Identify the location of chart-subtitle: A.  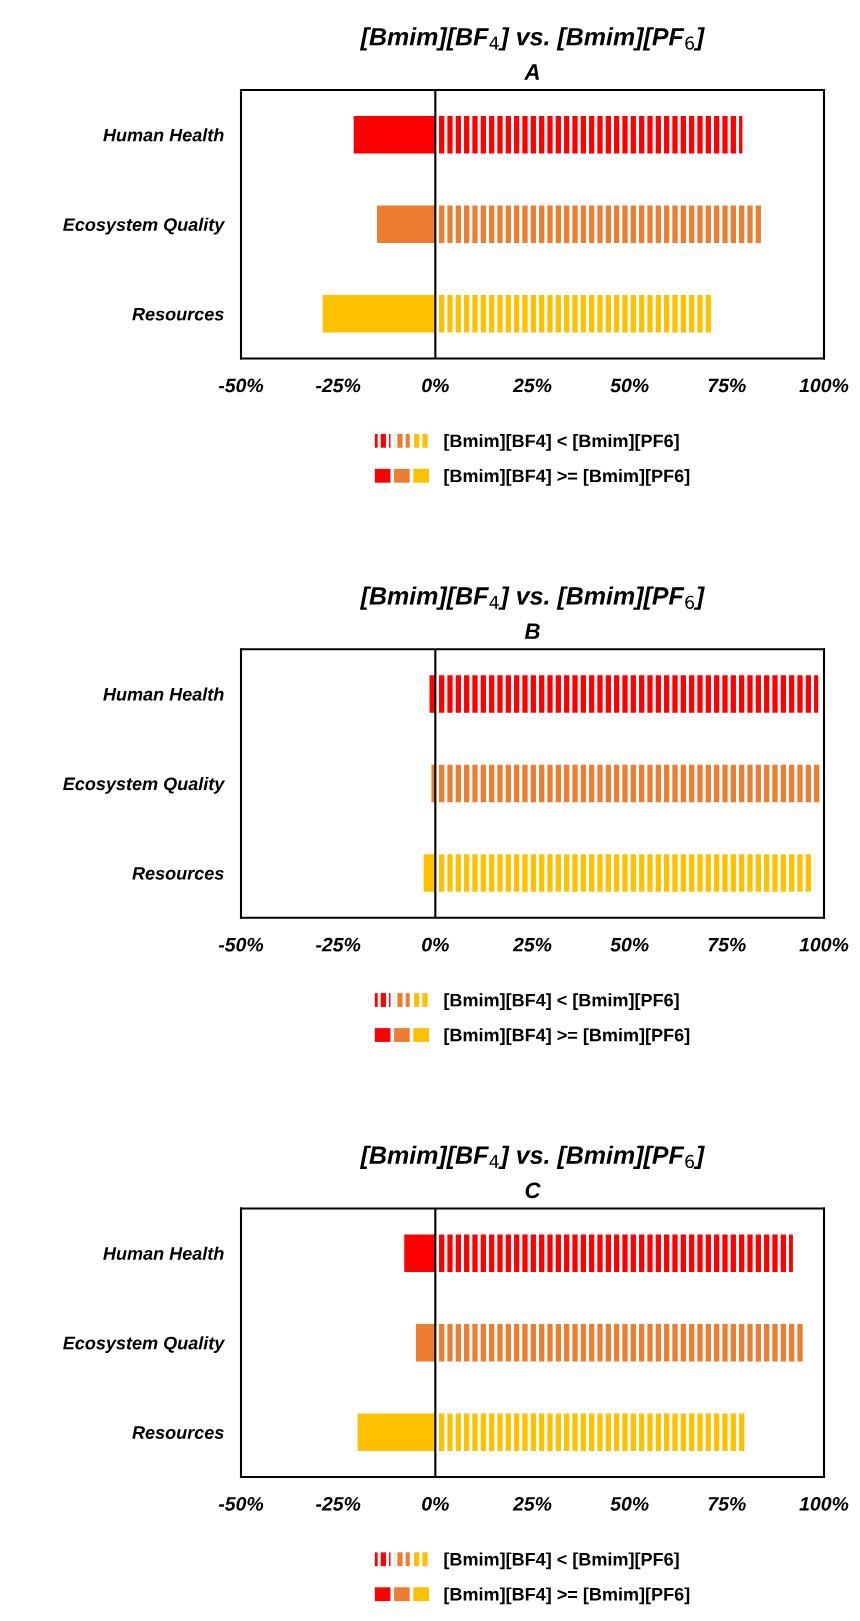
(531, 72).